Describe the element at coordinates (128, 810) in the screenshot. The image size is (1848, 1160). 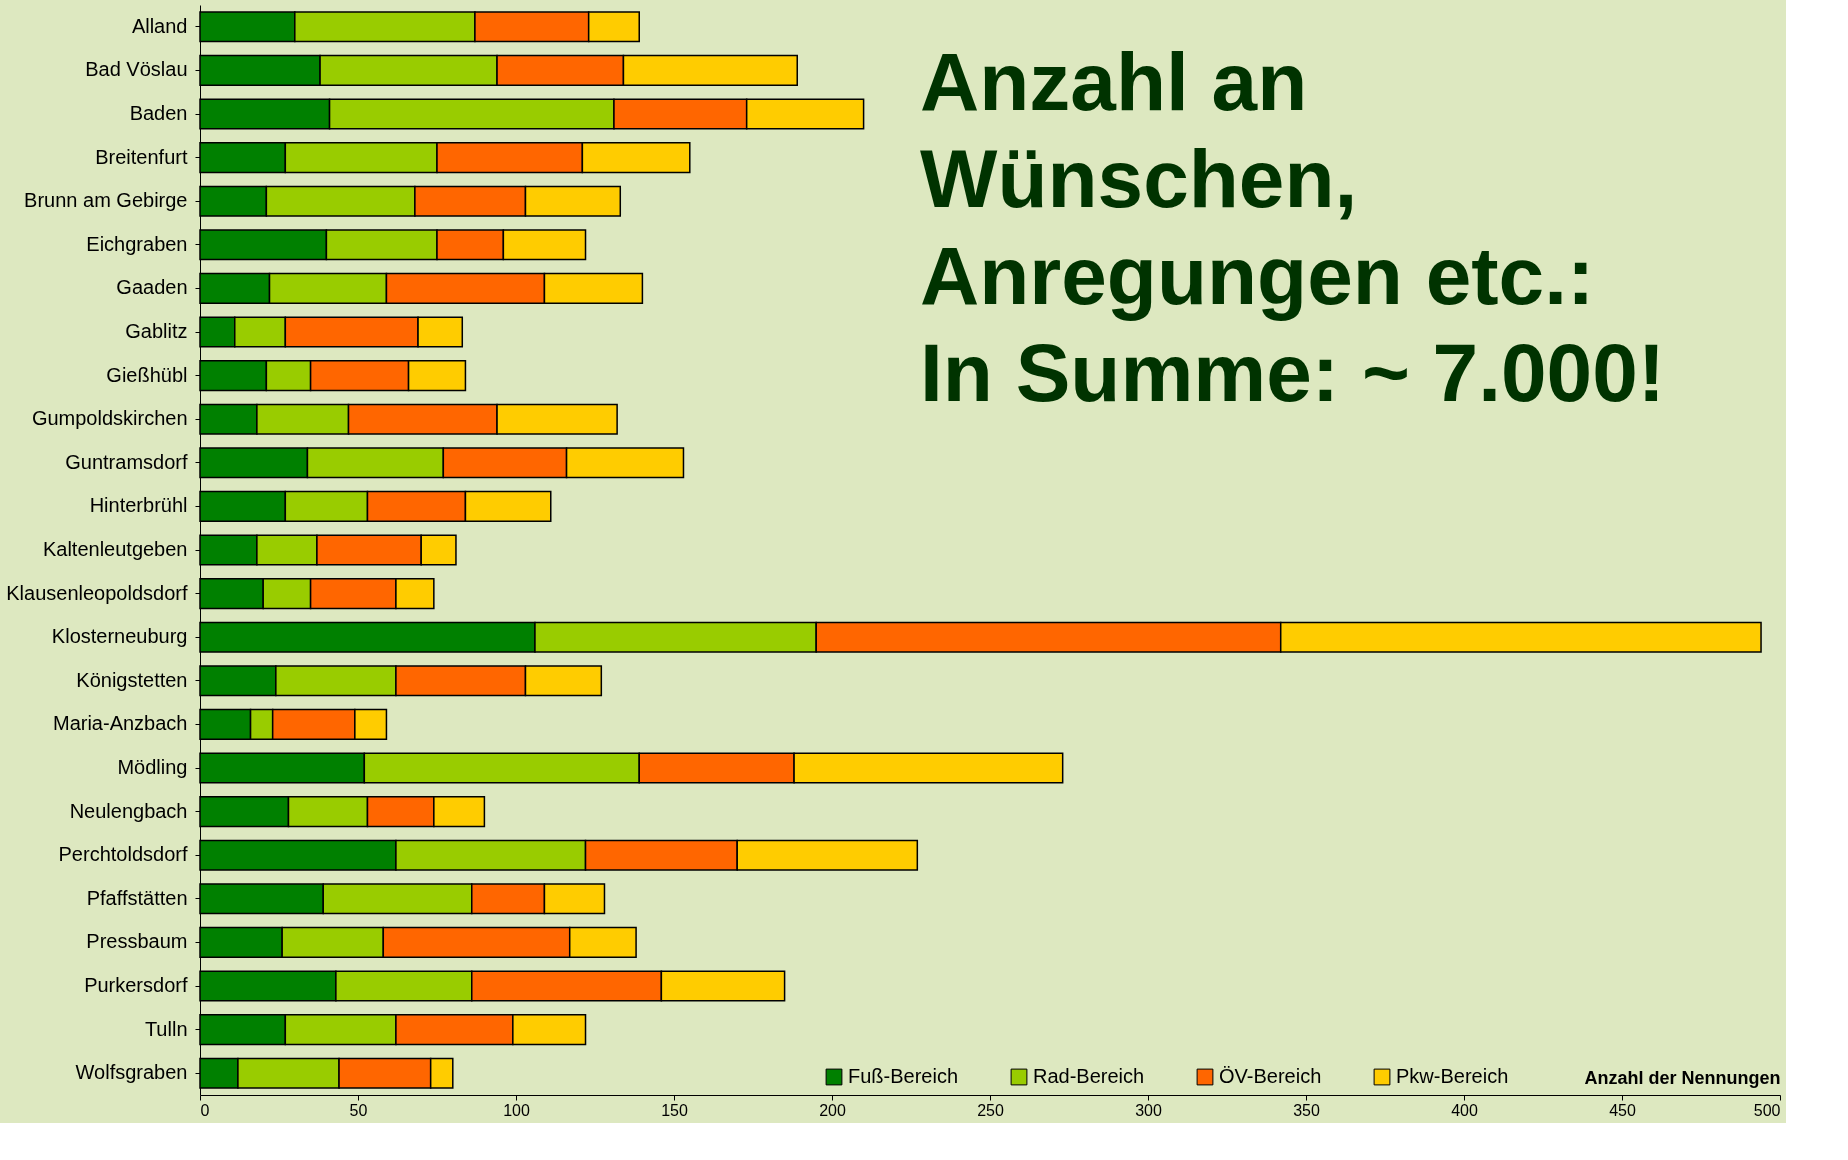
I see `y-tick-label: Neulengbach` at that location.